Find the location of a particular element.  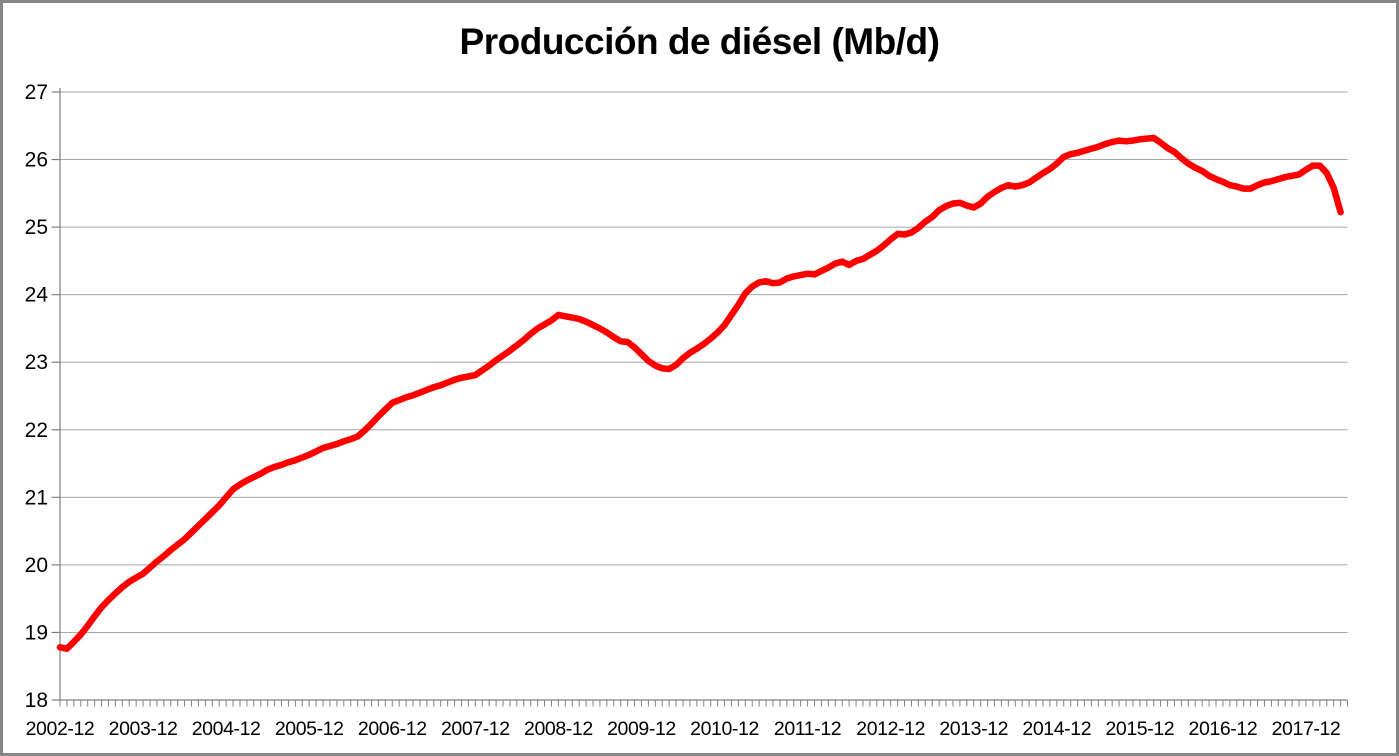

y-tick-label-27: 27 is located at coordinates (36, 92).